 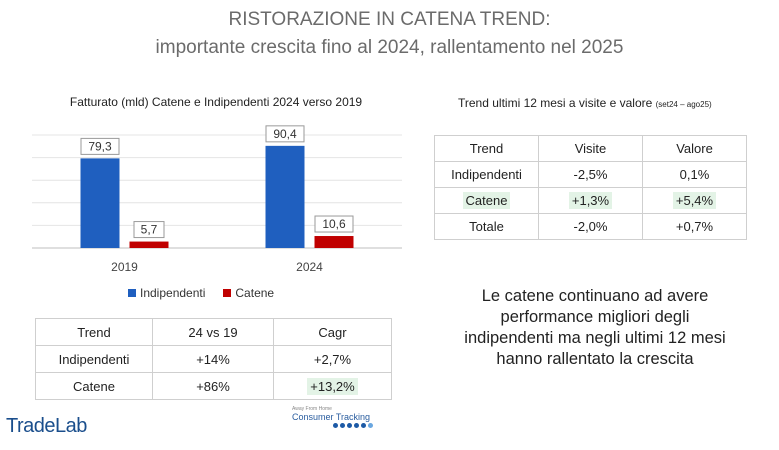 What do you see at coordinates (331, 417) in the screenshot?
I see `consumer-tracking-label: Consumer Tracking` at bounding box center [331, 417].